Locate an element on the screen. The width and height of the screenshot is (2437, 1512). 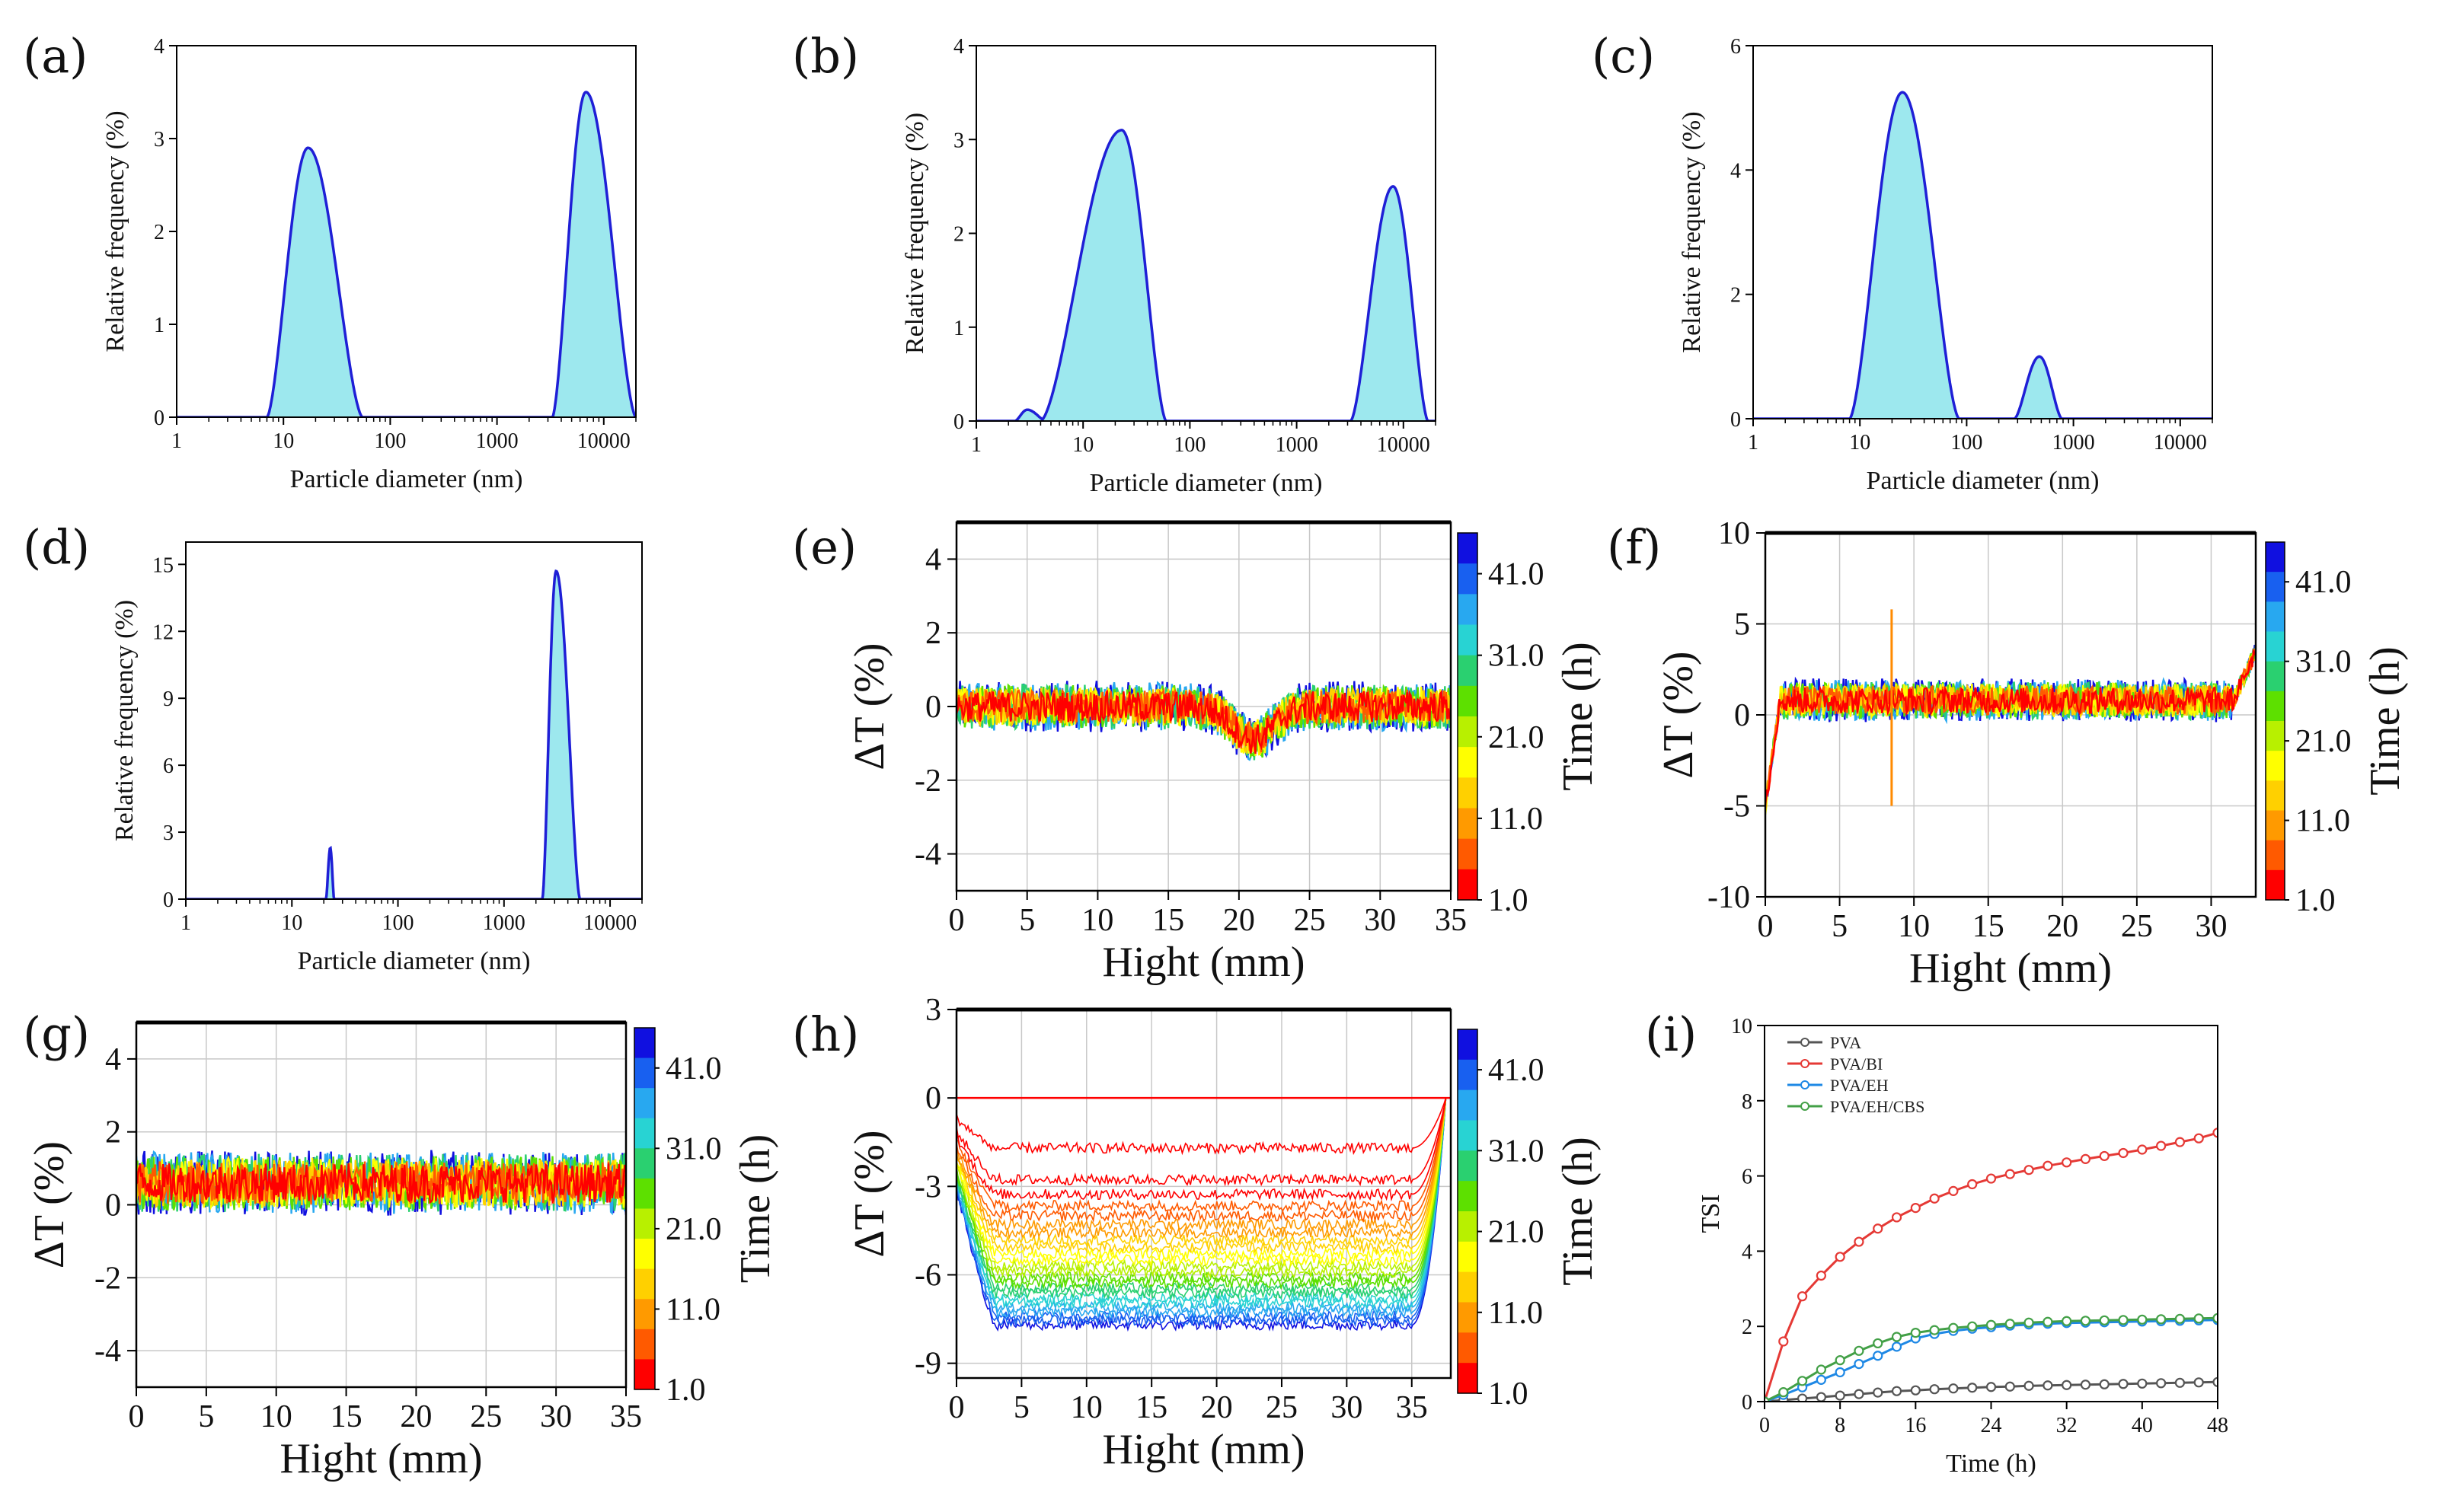
panel-label: (g) is located at coordinates (56, 1034).